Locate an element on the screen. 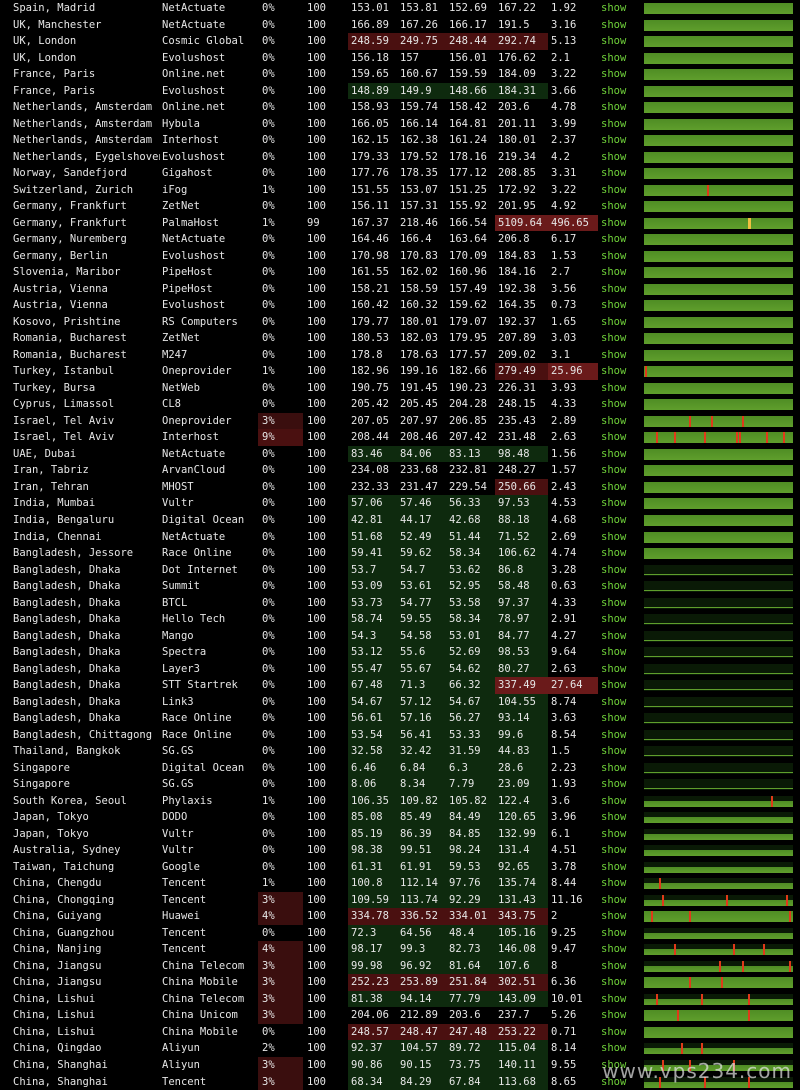  stdev-cell: 10.01 is located at coordinates (567, 998).